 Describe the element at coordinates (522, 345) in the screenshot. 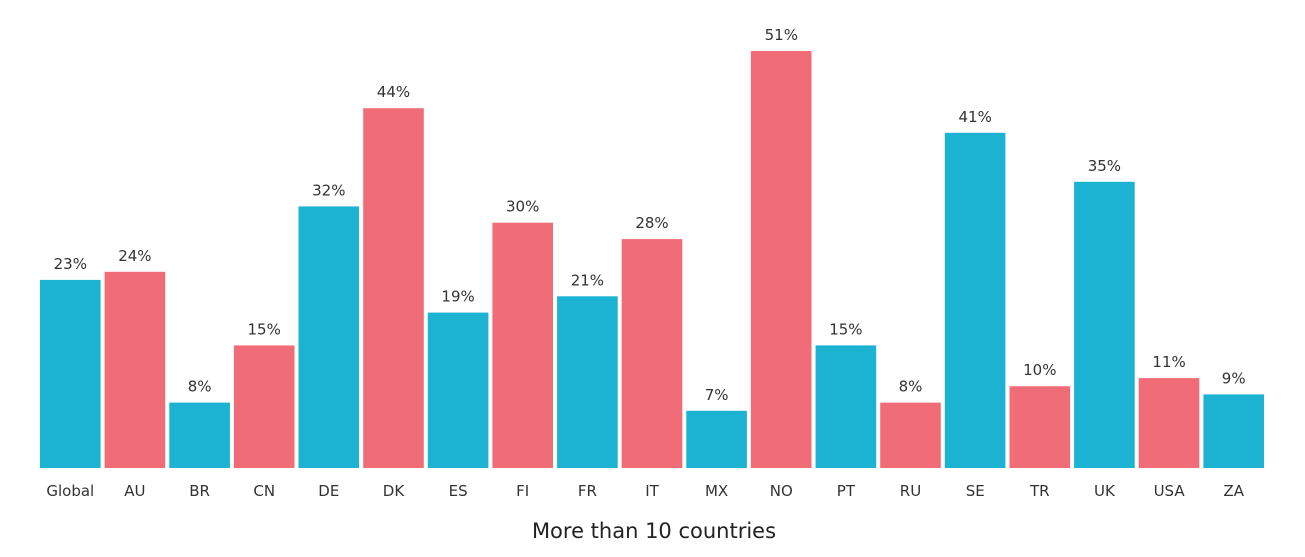

I see `bar-fi` at that location.